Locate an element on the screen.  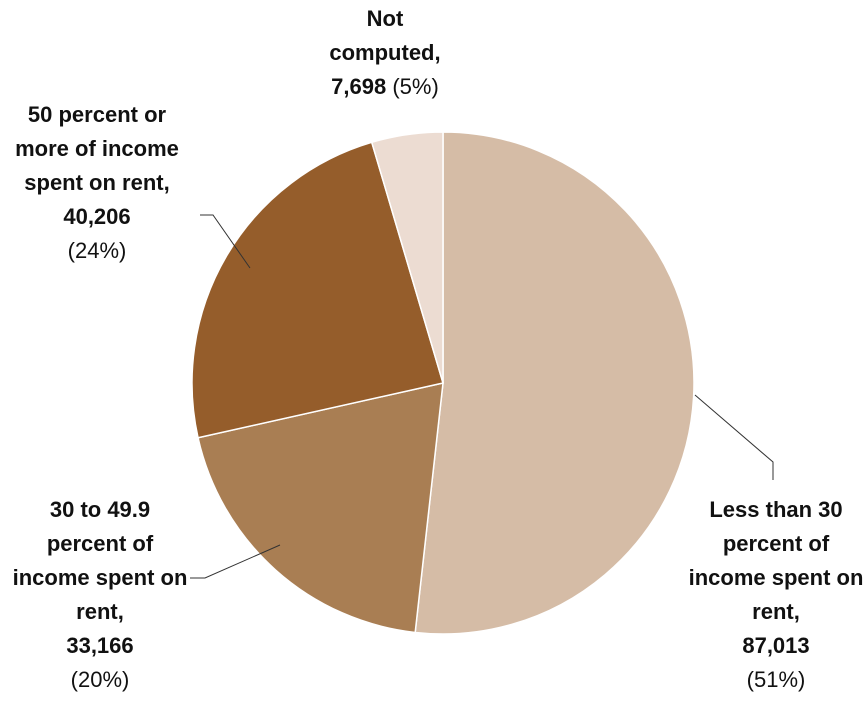
value-row: 33,166 is located at coordinates (100, 646).